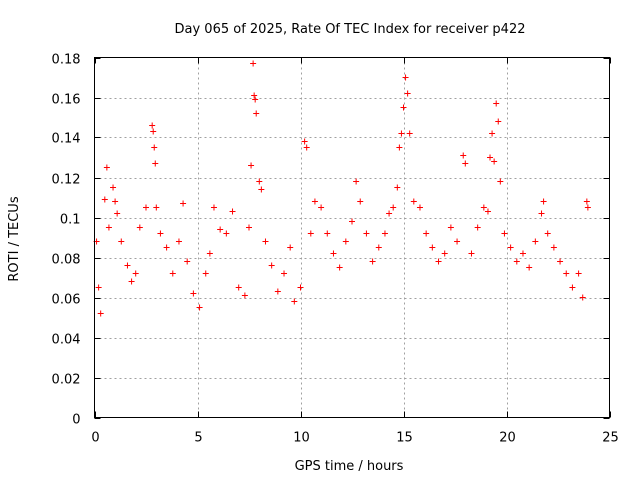 This screenshot has width=640, height=480. What do you see at coordinates (66, 60) in the screenshot?
I see `y-tick-label: 0.18` at bounding box center [66, 60].